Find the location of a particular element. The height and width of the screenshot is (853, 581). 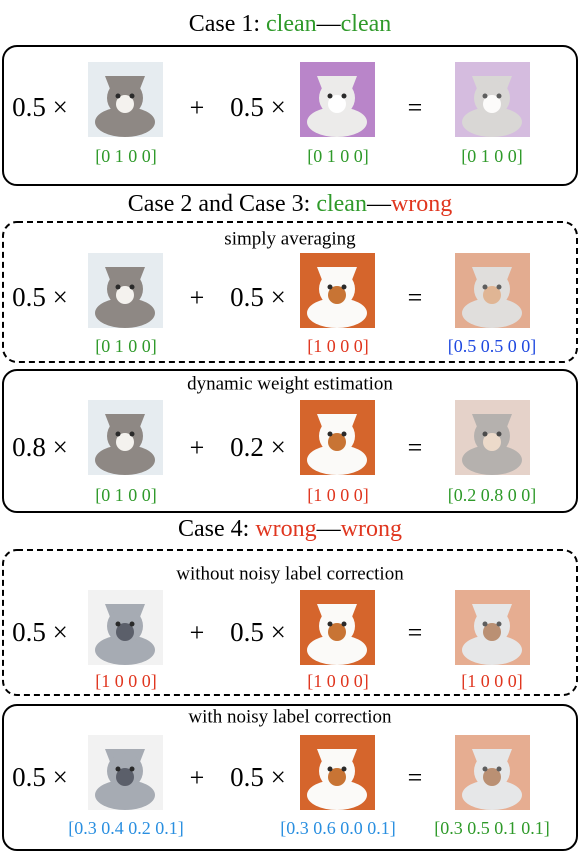

label-vector: [0.3 0.6 0.0 0.1] is located at coordinates (338, 828).